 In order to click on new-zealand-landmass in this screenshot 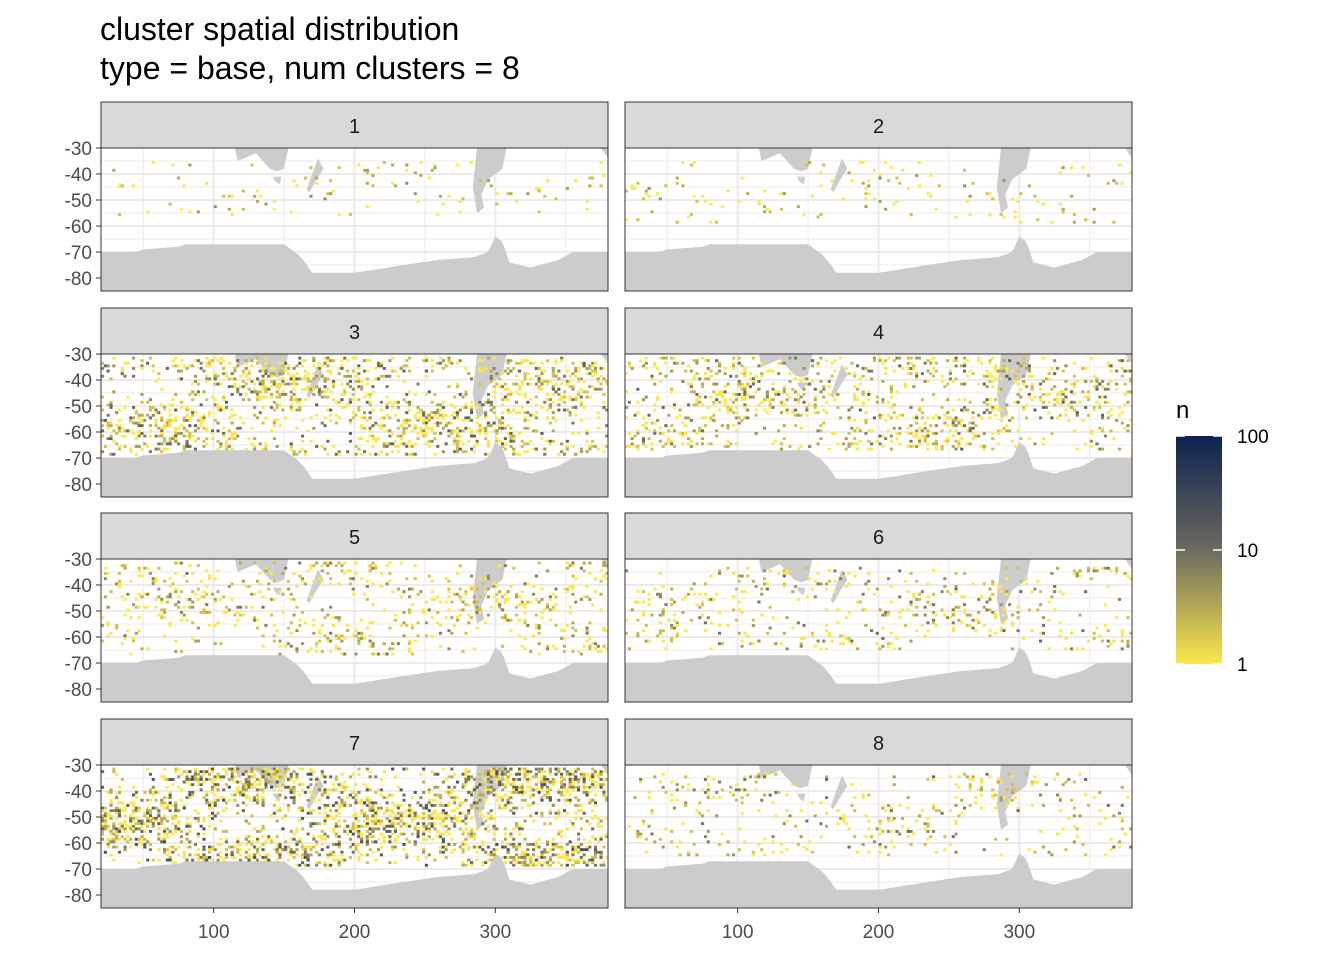, I will do `click(315, 175)`.